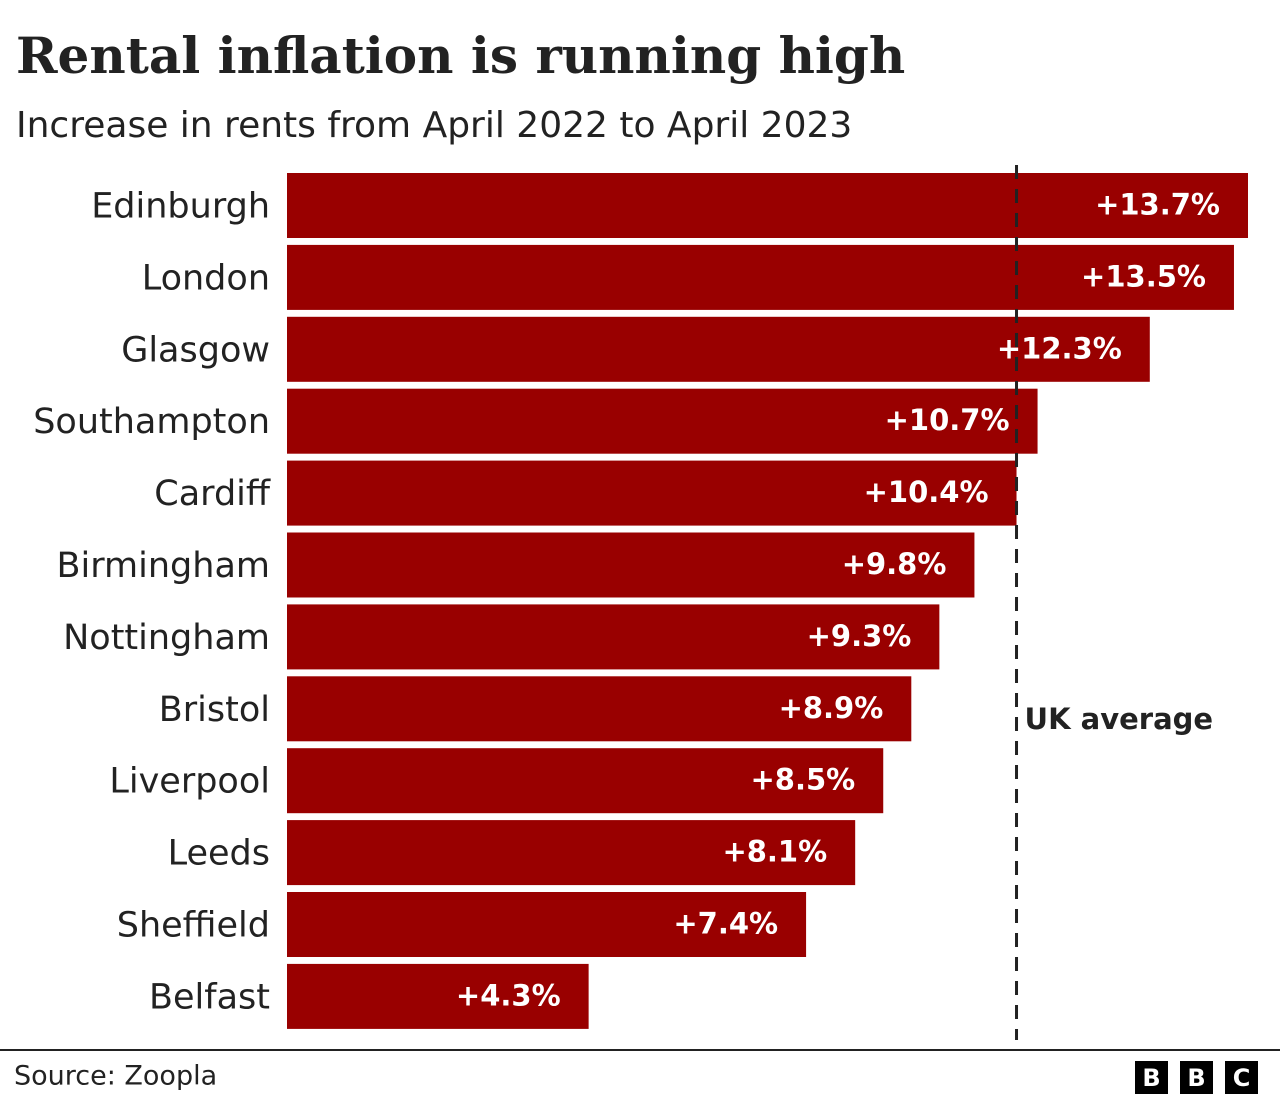 Image resolution: width=1280 pixels, height=1100 pixels. Describe the element at coordinates (460, 55) in the screenshot. I see `chart-title: Rental inflation is running high` at that location.